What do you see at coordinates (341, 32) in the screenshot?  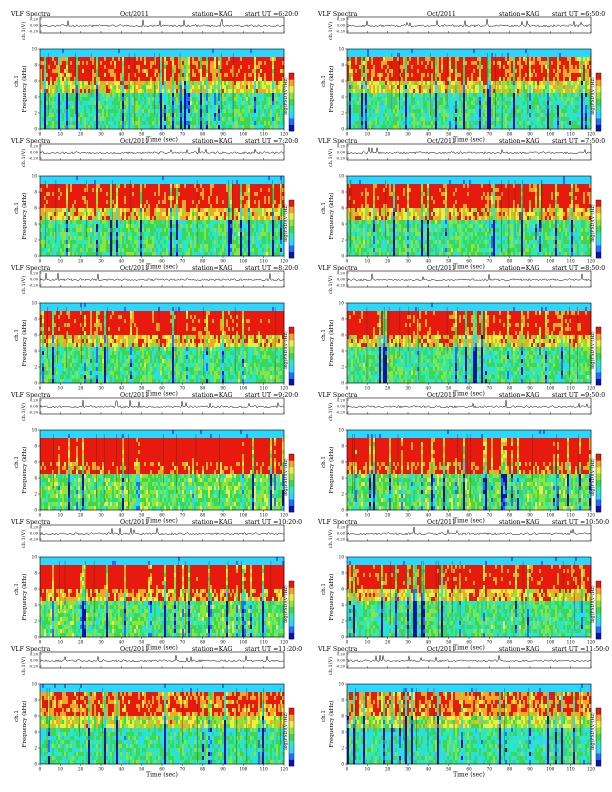 I see `trace-ytick-label: -0.20` at bounding box center [341, 32].